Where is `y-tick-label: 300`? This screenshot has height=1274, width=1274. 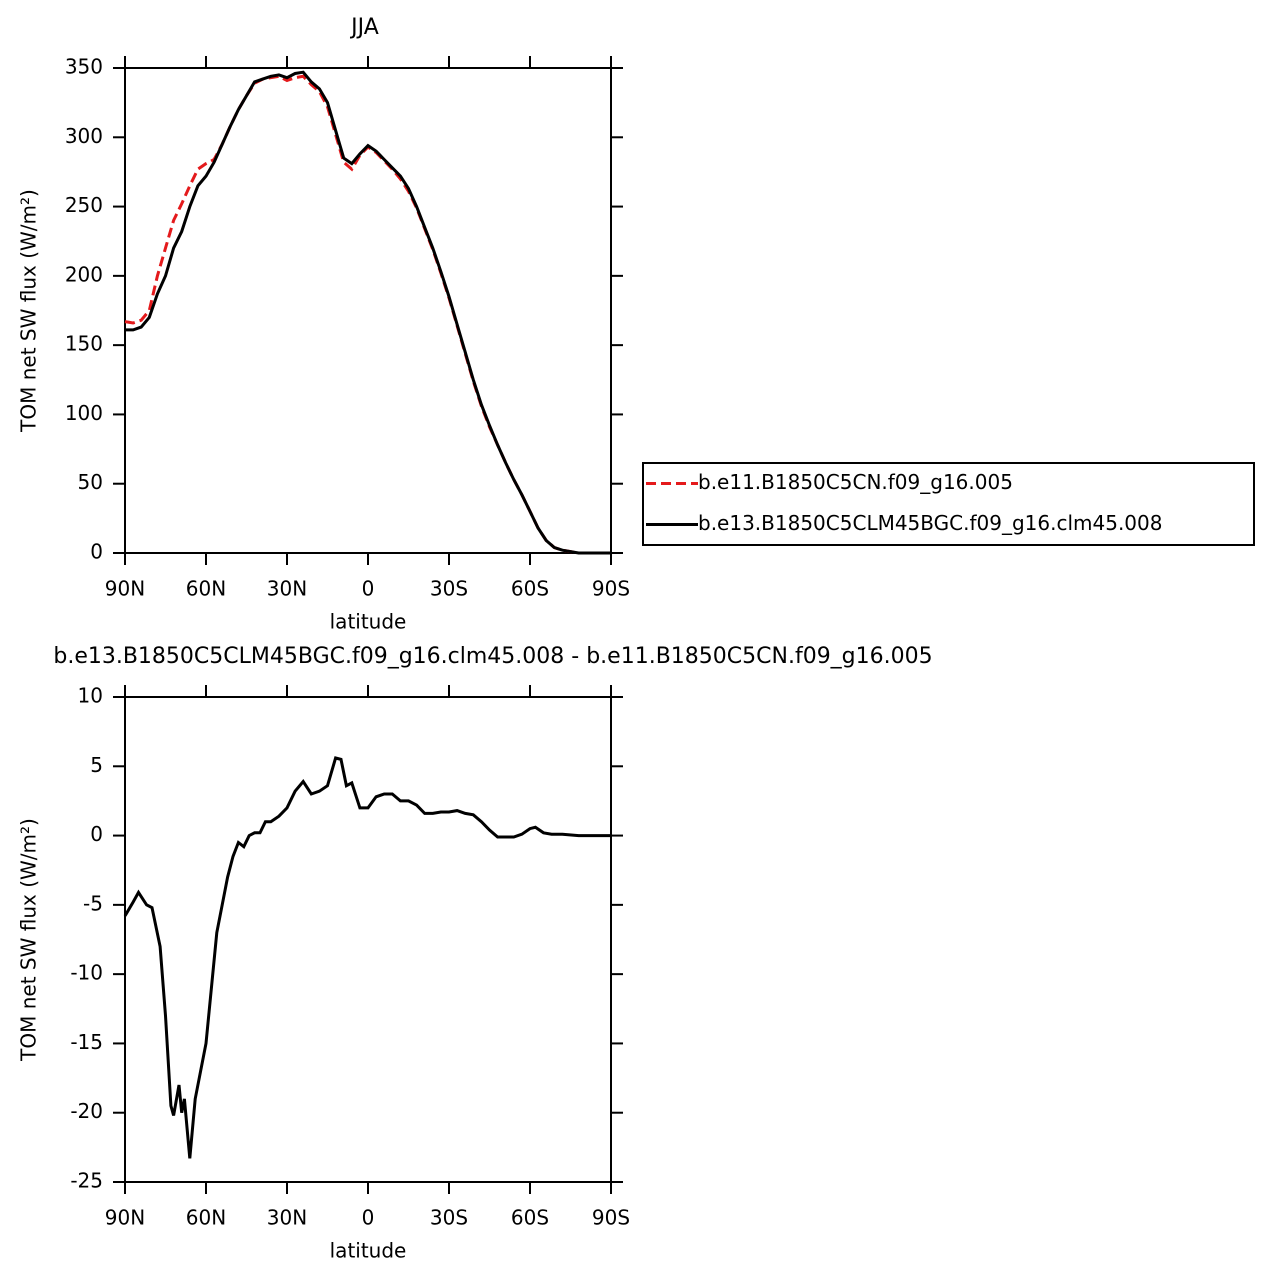 y-tick-label: 300 is located at coordinates (84, 136).